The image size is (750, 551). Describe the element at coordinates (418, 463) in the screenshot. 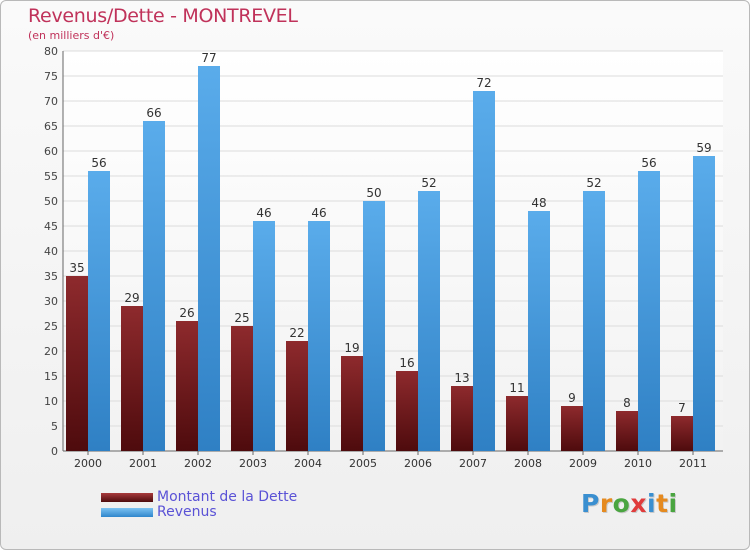

I see `x-tick-label: 2006` at that location.